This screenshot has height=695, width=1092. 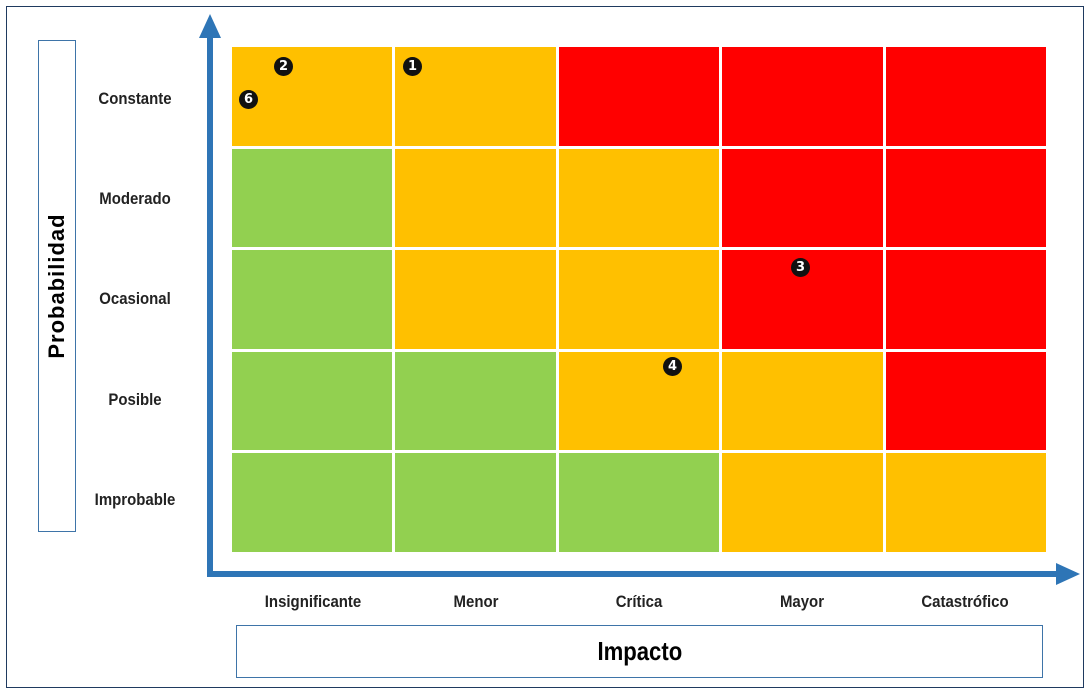 I want to click on matrix-cell-constante-catastrófico, so click(x=965, y=96).